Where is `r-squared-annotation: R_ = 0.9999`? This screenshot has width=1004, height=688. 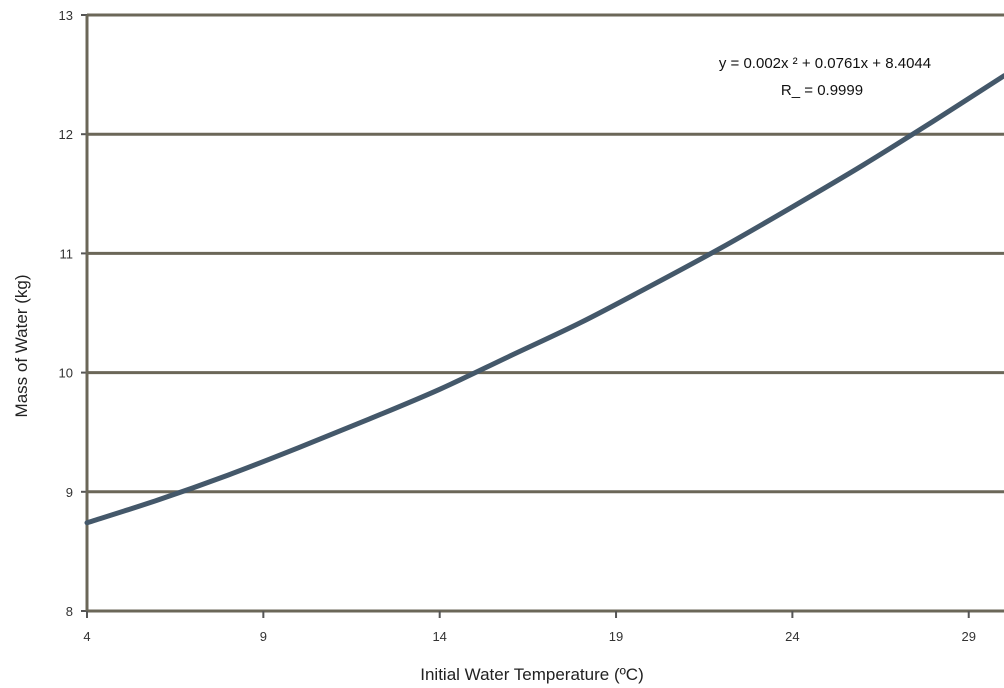 r-squared-annotation: R_ = 0.9999 is located at coordinates (822, 90).